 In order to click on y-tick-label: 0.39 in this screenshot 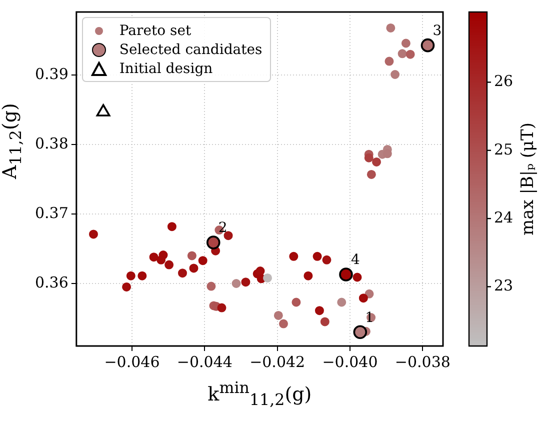, I will do `click(51, 74)`.